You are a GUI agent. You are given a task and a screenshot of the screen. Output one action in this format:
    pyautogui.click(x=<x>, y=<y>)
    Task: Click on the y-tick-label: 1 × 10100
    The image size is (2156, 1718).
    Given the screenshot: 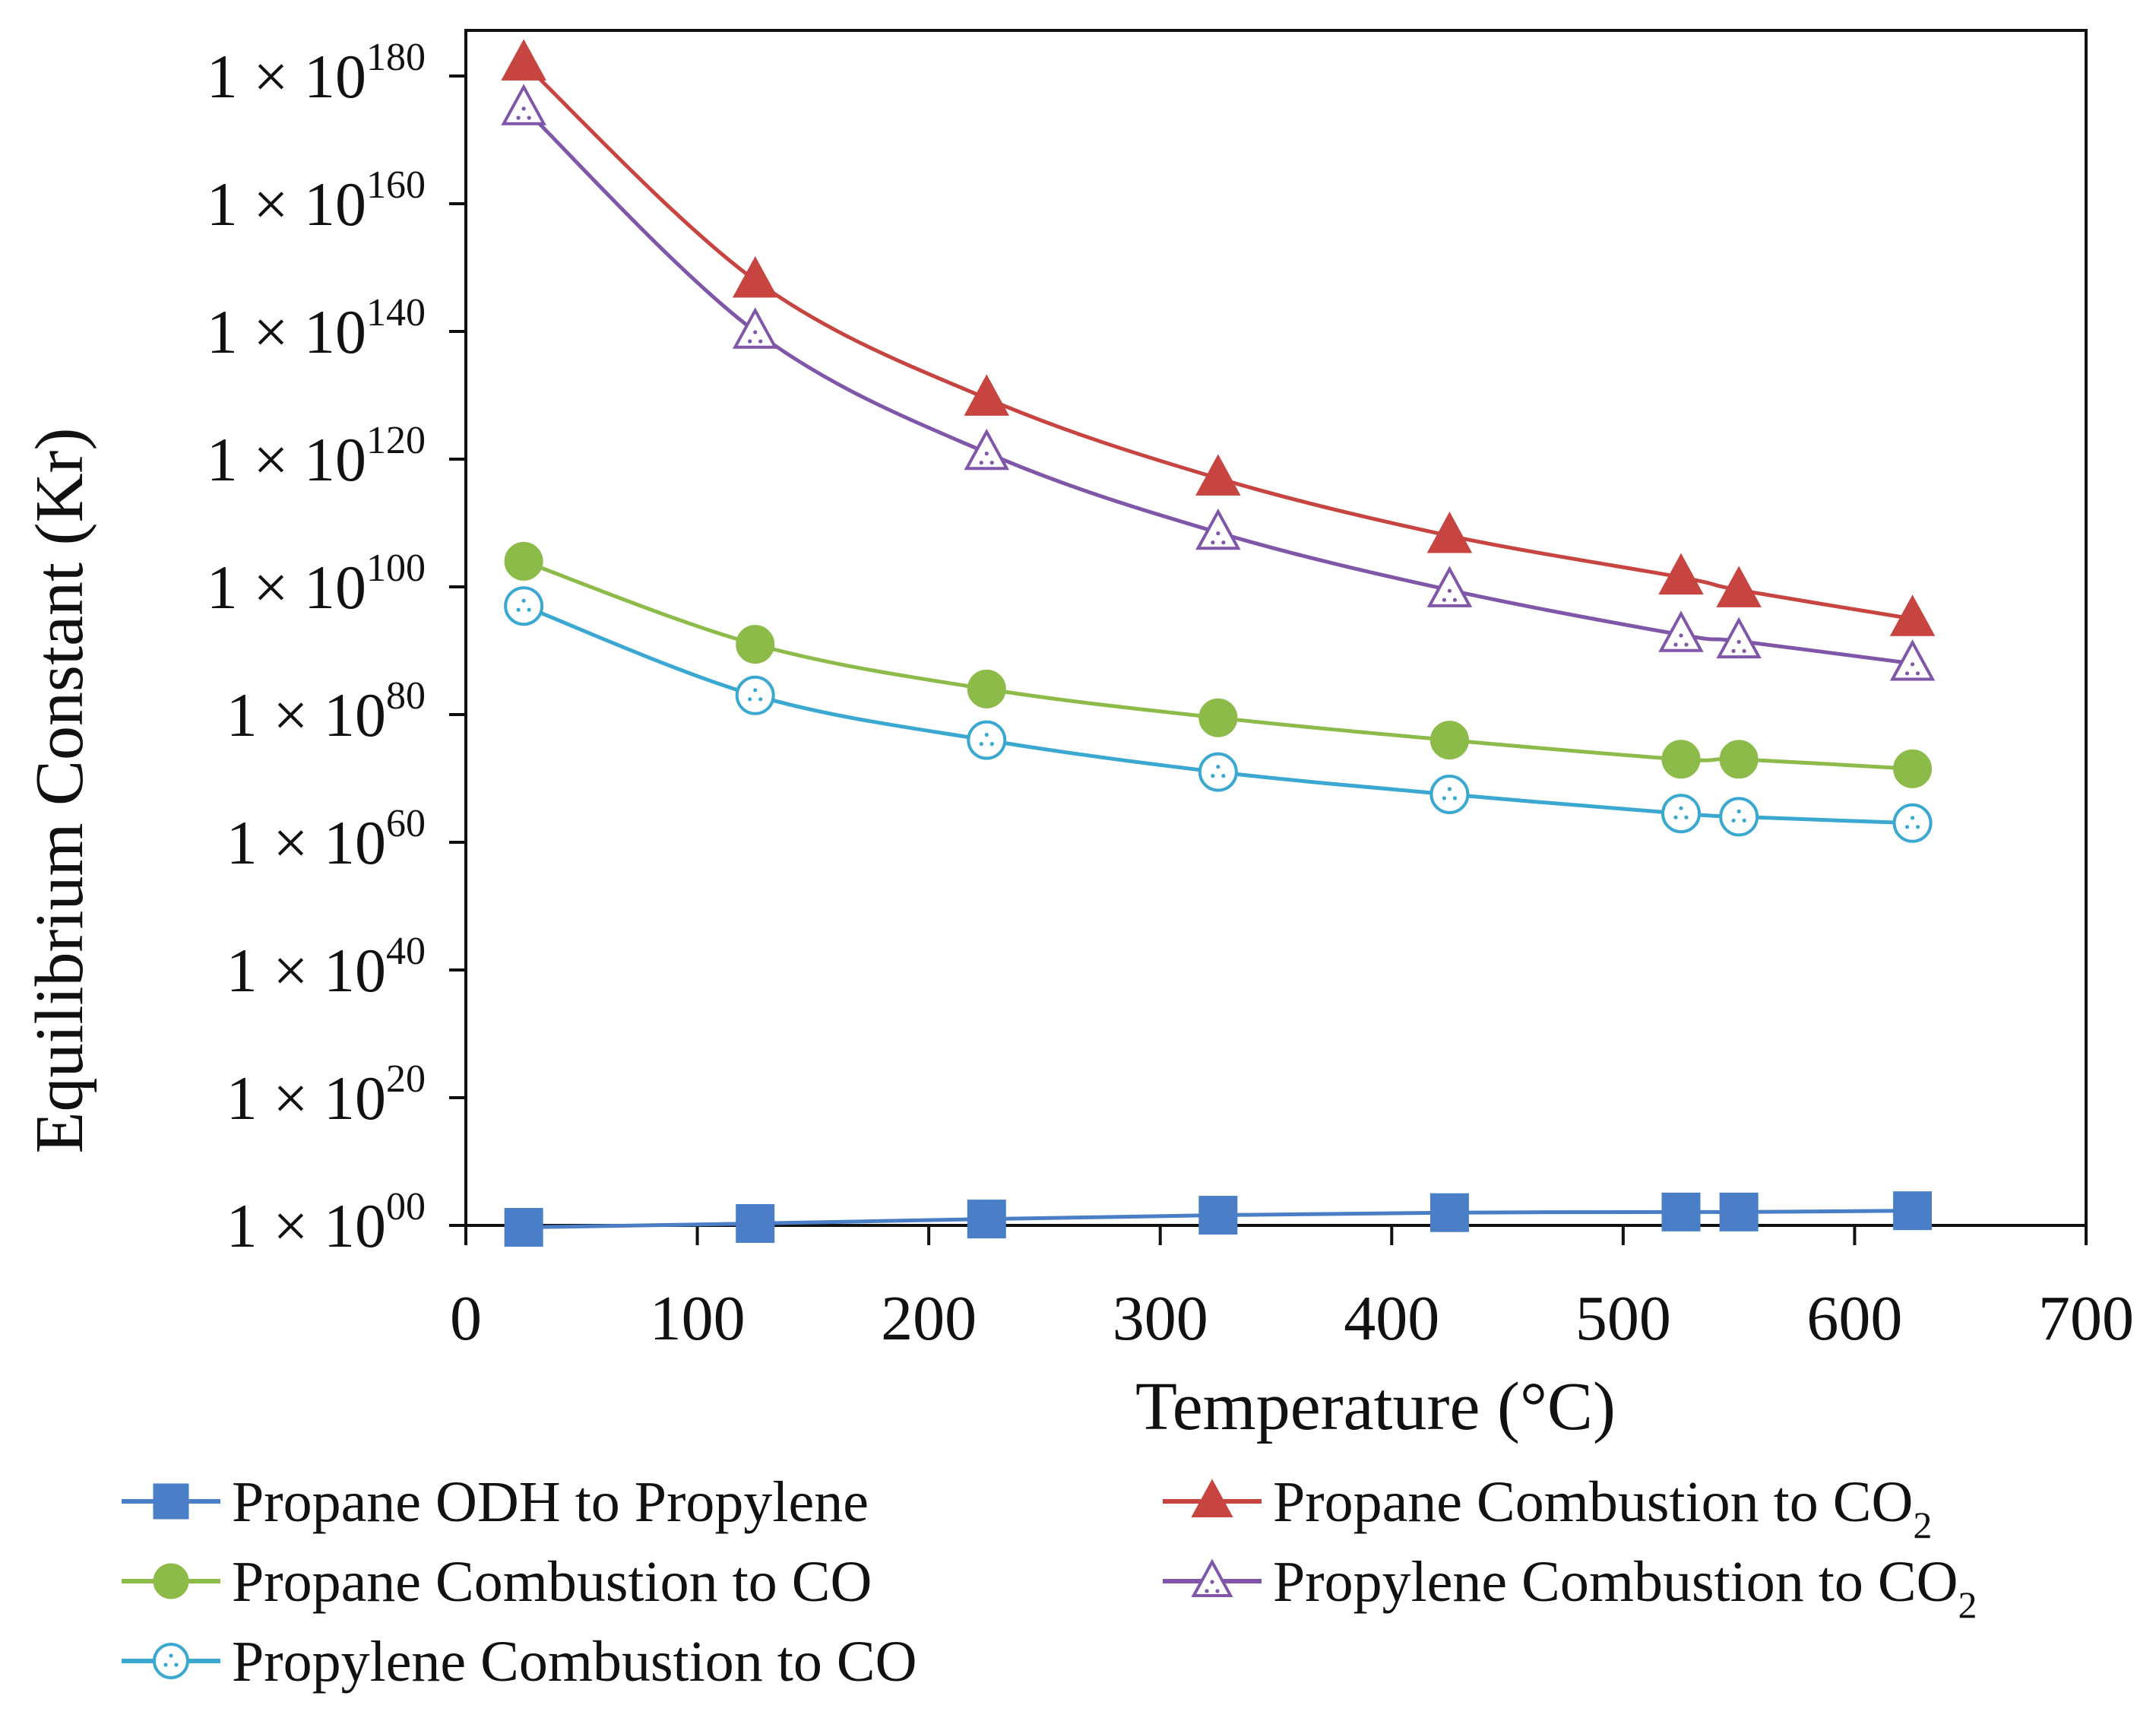 What is the action you would take?
    pyautogui.click(x=316, y=584)
    